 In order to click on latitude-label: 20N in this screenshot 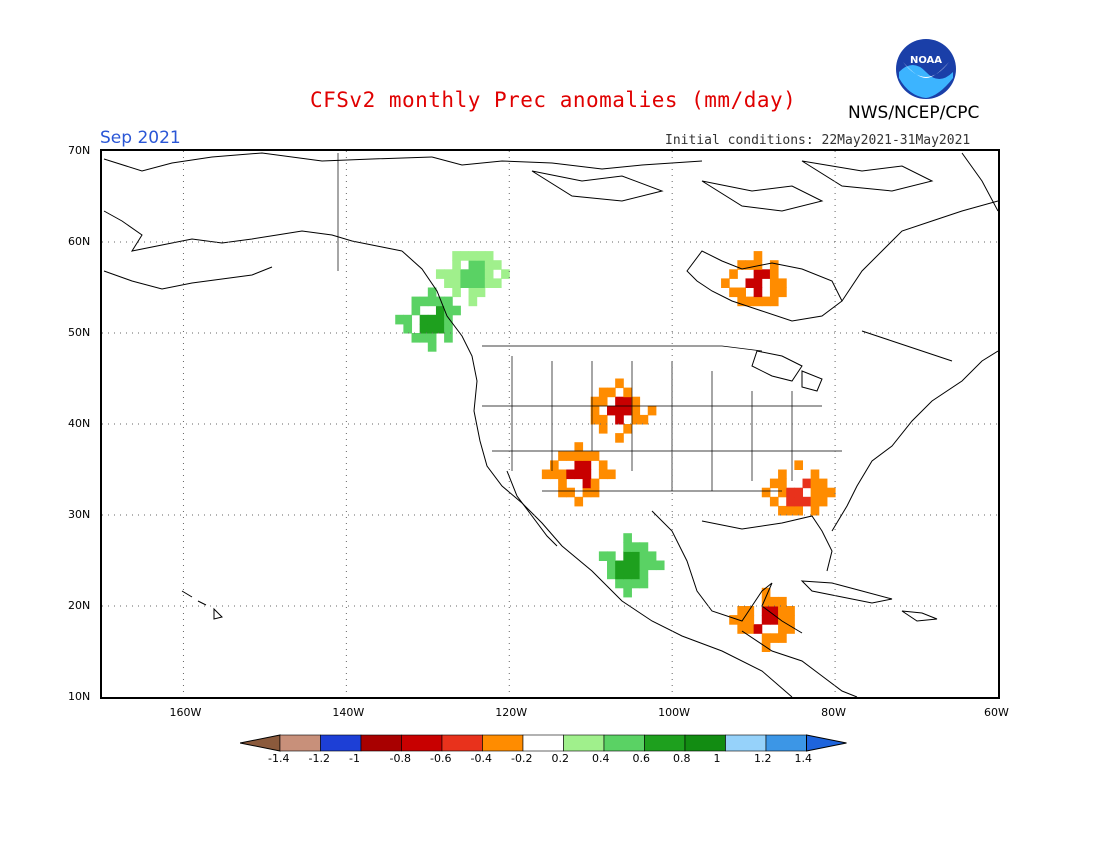, I will do `click(79, 605)`.